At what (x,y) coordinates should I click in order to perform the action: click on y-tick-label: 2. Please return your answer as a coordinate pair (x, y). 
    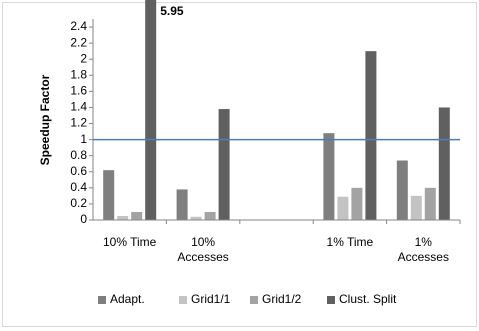
    Looking at the image, I should click on (83, 58).